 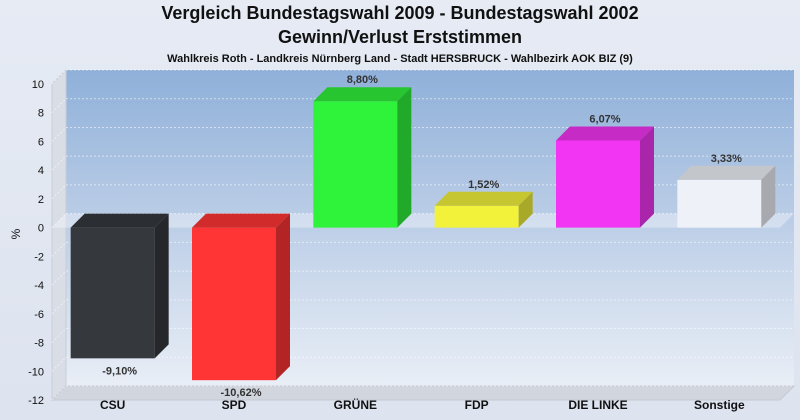 I want to click on data-label: 8,80%, so click(x=362, y=80).